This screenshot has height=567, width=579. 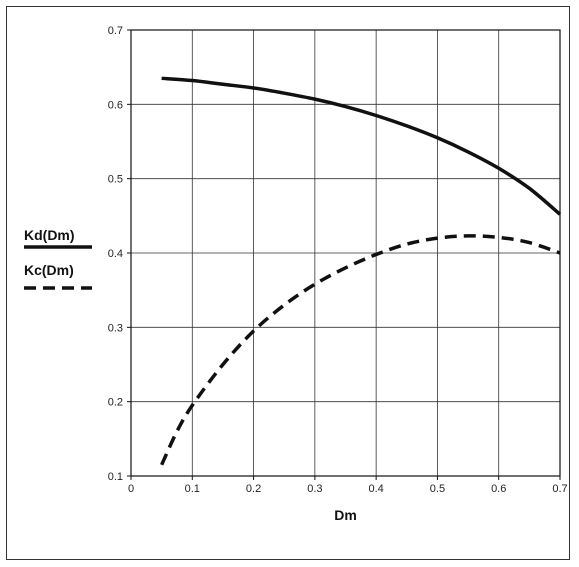 What do you see at coordinates (253, 489) in the screenshot?
I see `x-tick-label: 0.2` at bounding box center [253, 489].